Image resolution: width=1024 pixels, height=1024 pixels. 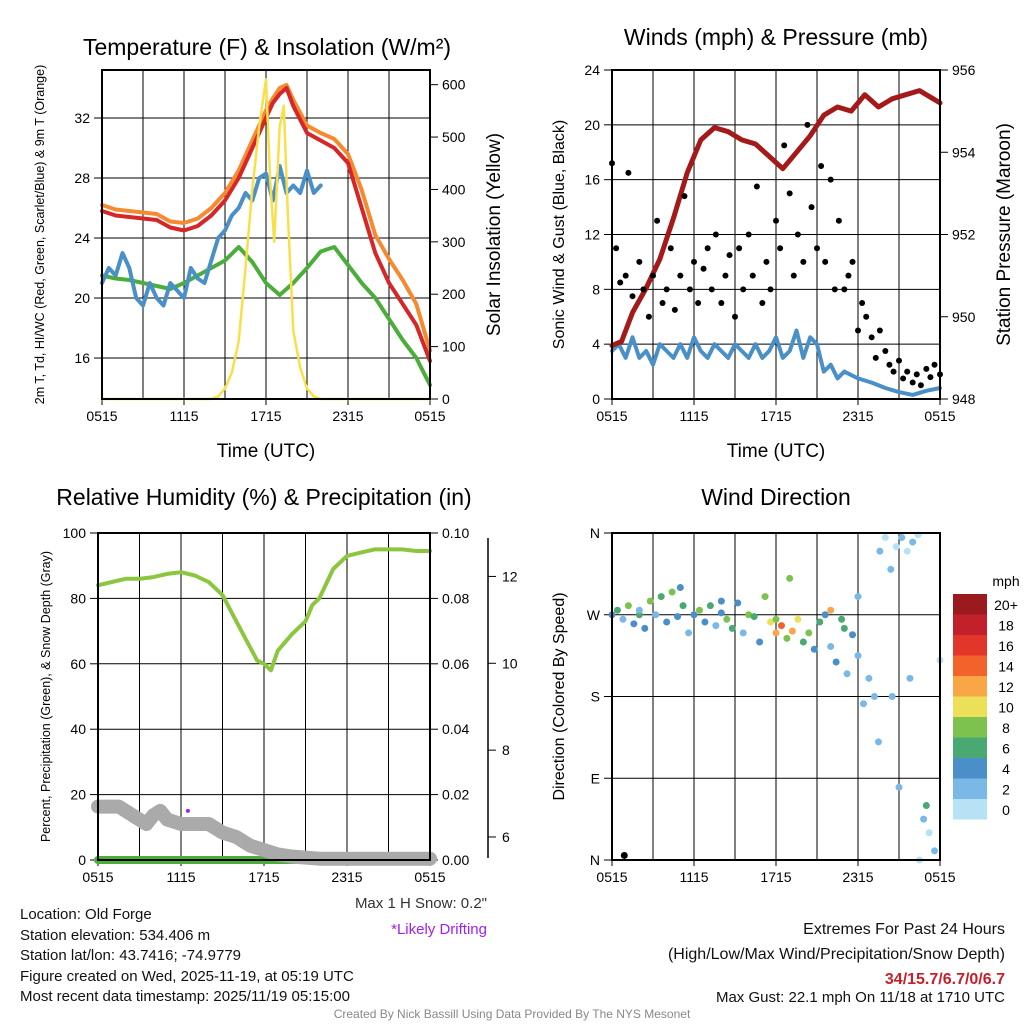 What do you see at coordinates (1006, 605) in the screenshot?
I see `legend-label: 20+` at bounding box center [1006, 605].